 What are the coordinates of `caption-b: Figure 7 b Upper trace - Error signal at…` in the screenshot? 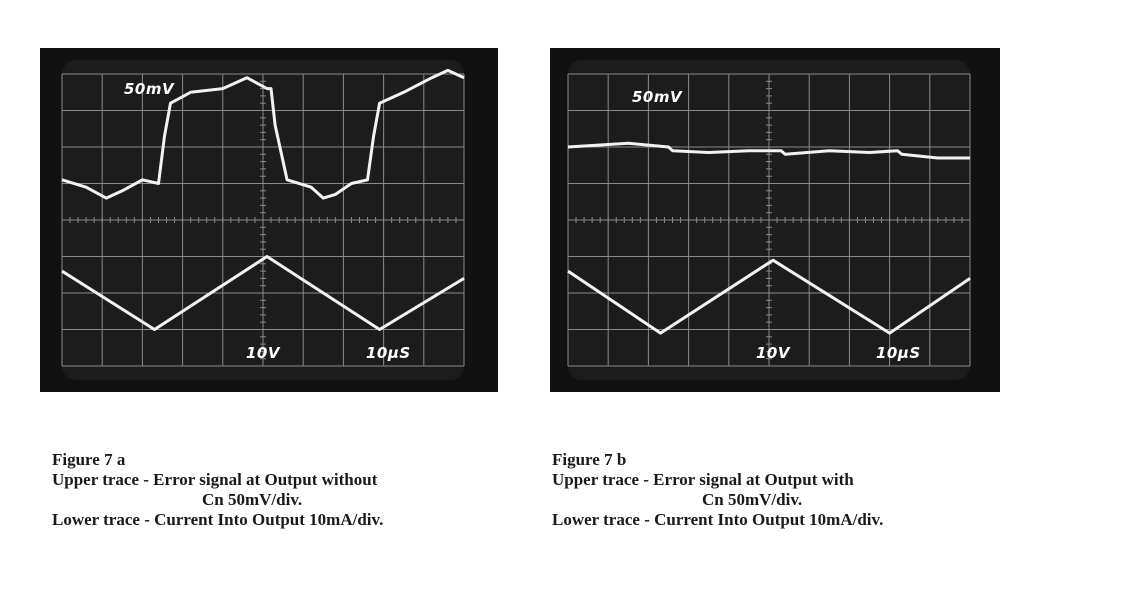 It's located at (787, 490).